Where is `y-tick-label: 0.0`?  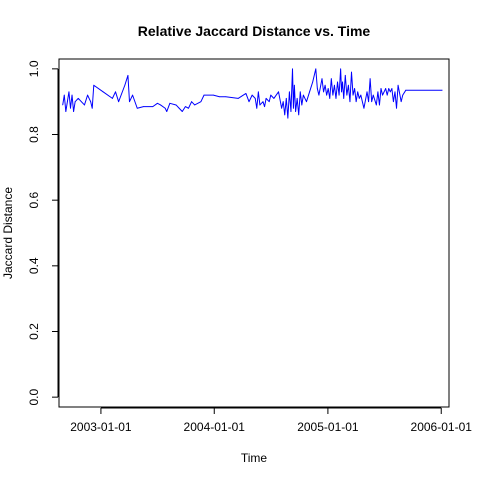
y-tick-label: 0.0 is located at coordinates (34, 396).